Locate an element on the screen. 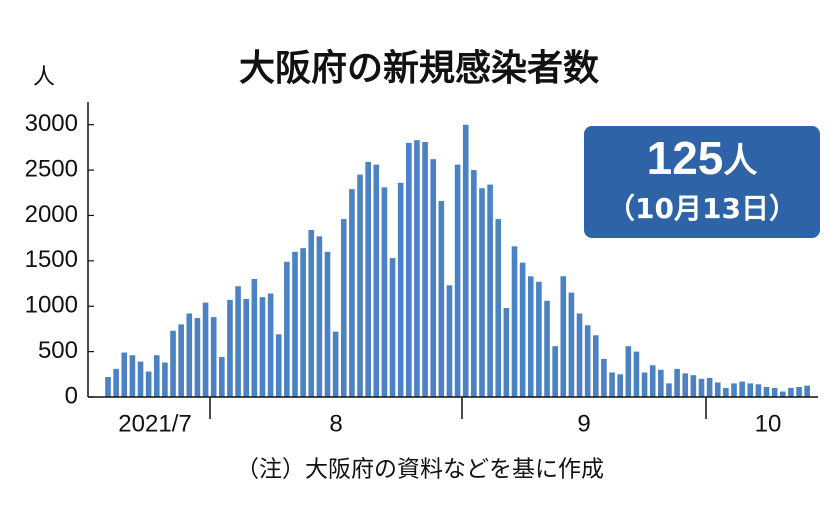  badge-date: （10月13日） is located at coordinates (702, 208).